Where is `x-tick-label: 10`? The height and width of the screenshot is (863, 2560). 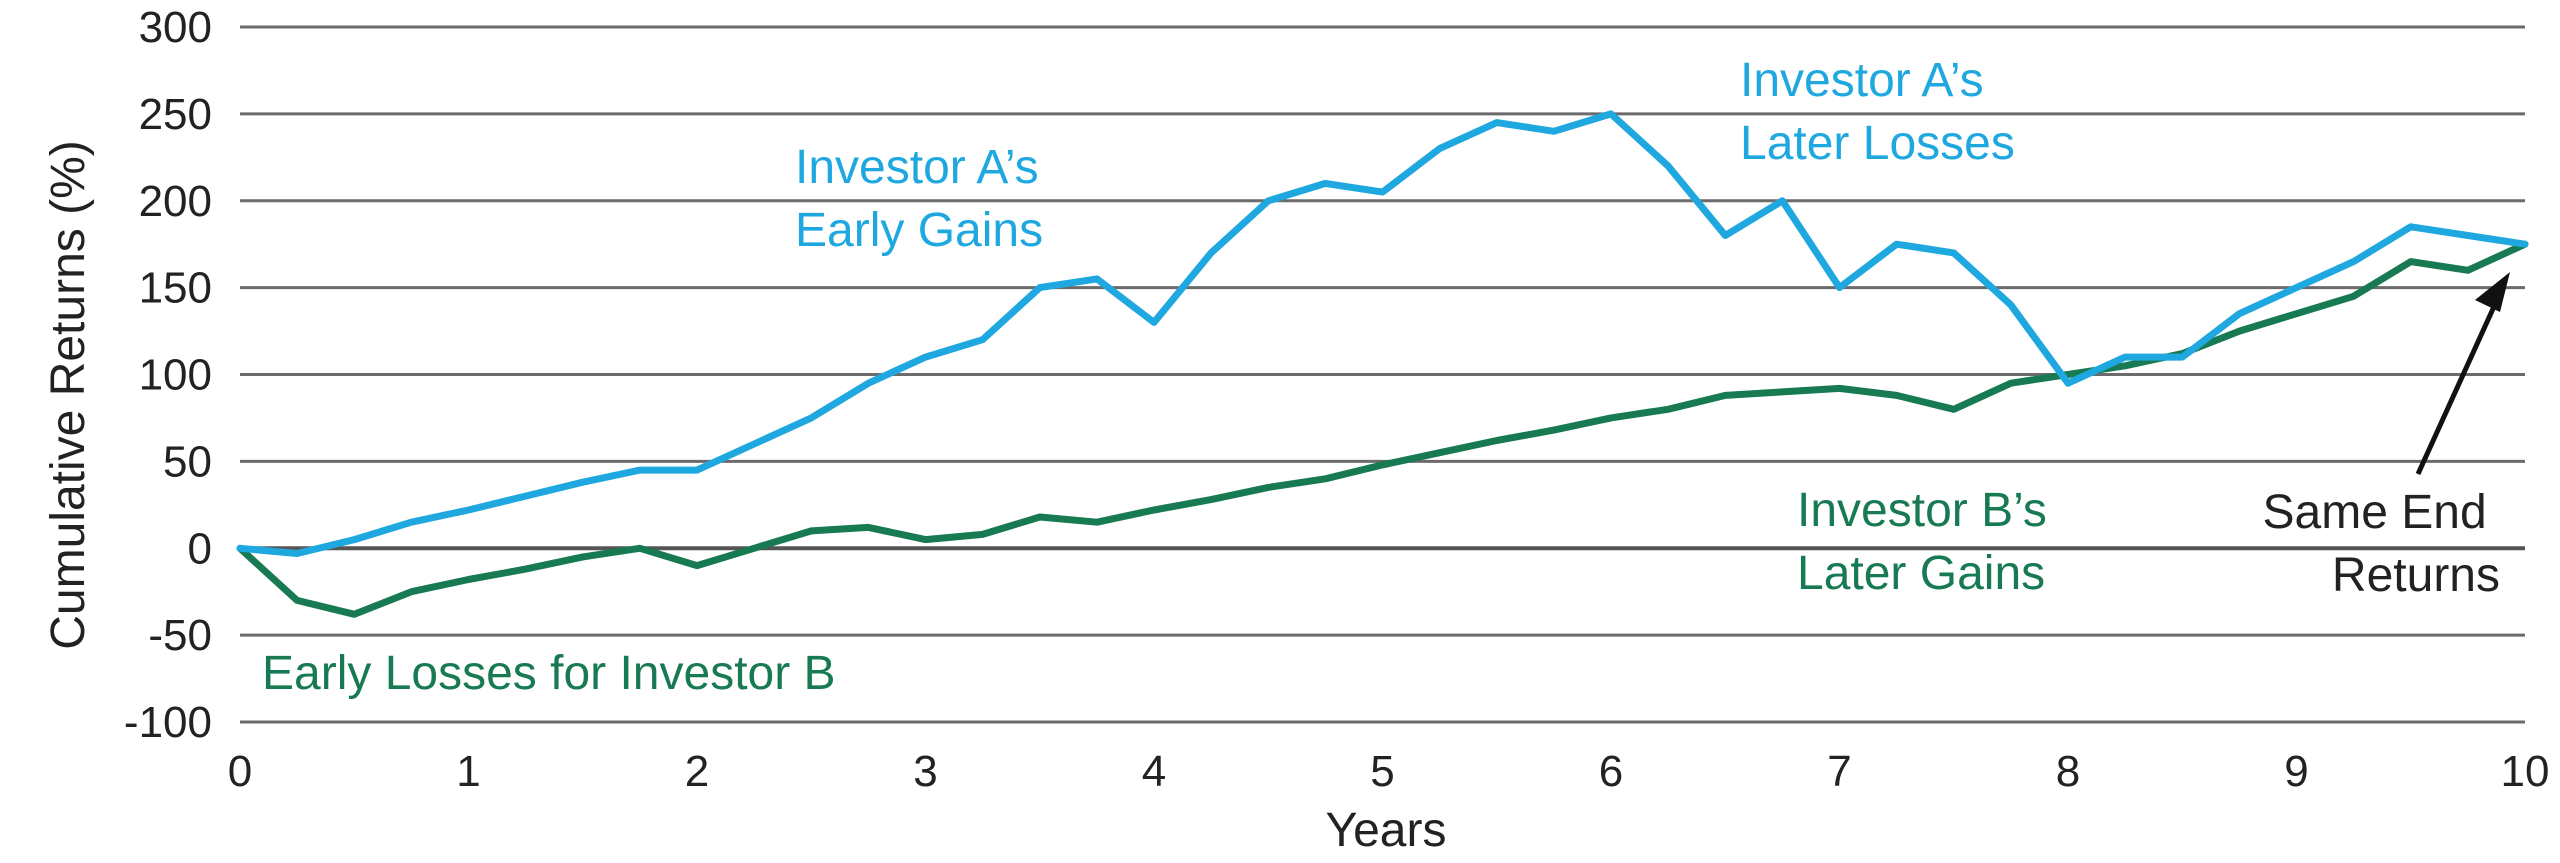
x-tick-label: 10 is located at coordinates (2525, 771).